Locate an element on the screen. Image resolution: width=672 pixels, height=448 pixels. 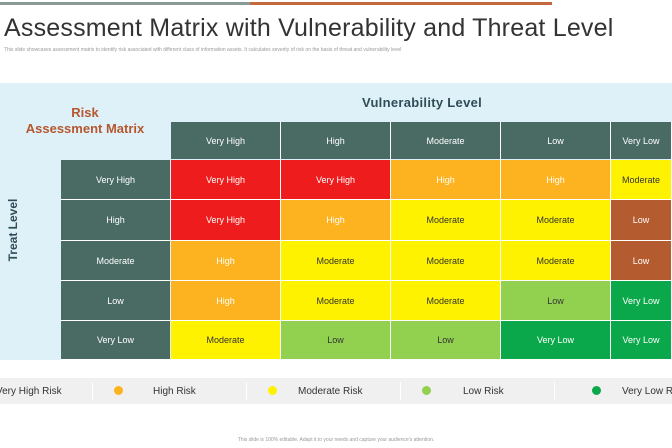
column-header: Very Low is located at coordinates (641, 140).